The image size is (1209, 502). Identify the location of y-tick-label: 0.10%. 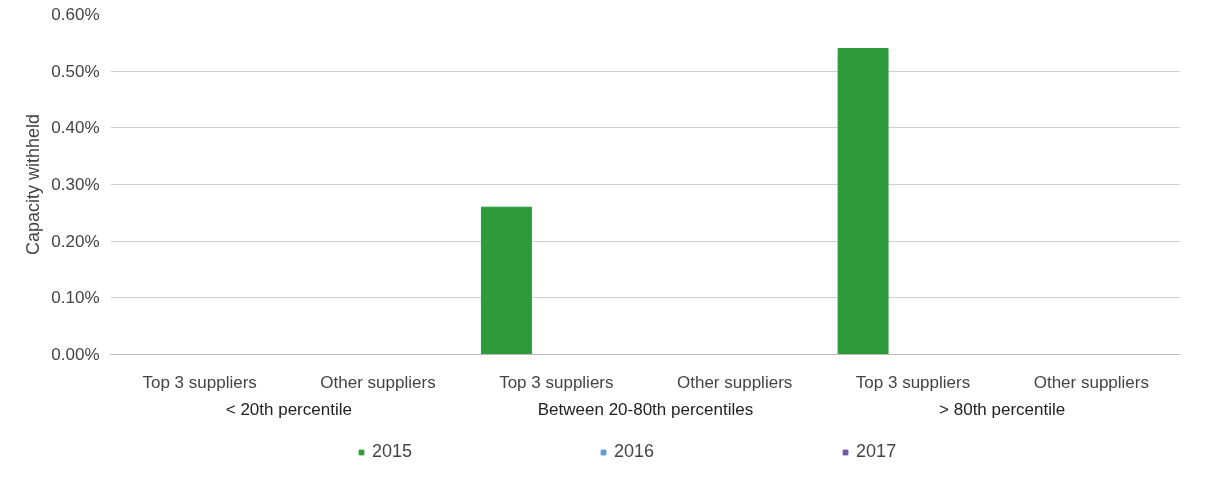
(75, 298).